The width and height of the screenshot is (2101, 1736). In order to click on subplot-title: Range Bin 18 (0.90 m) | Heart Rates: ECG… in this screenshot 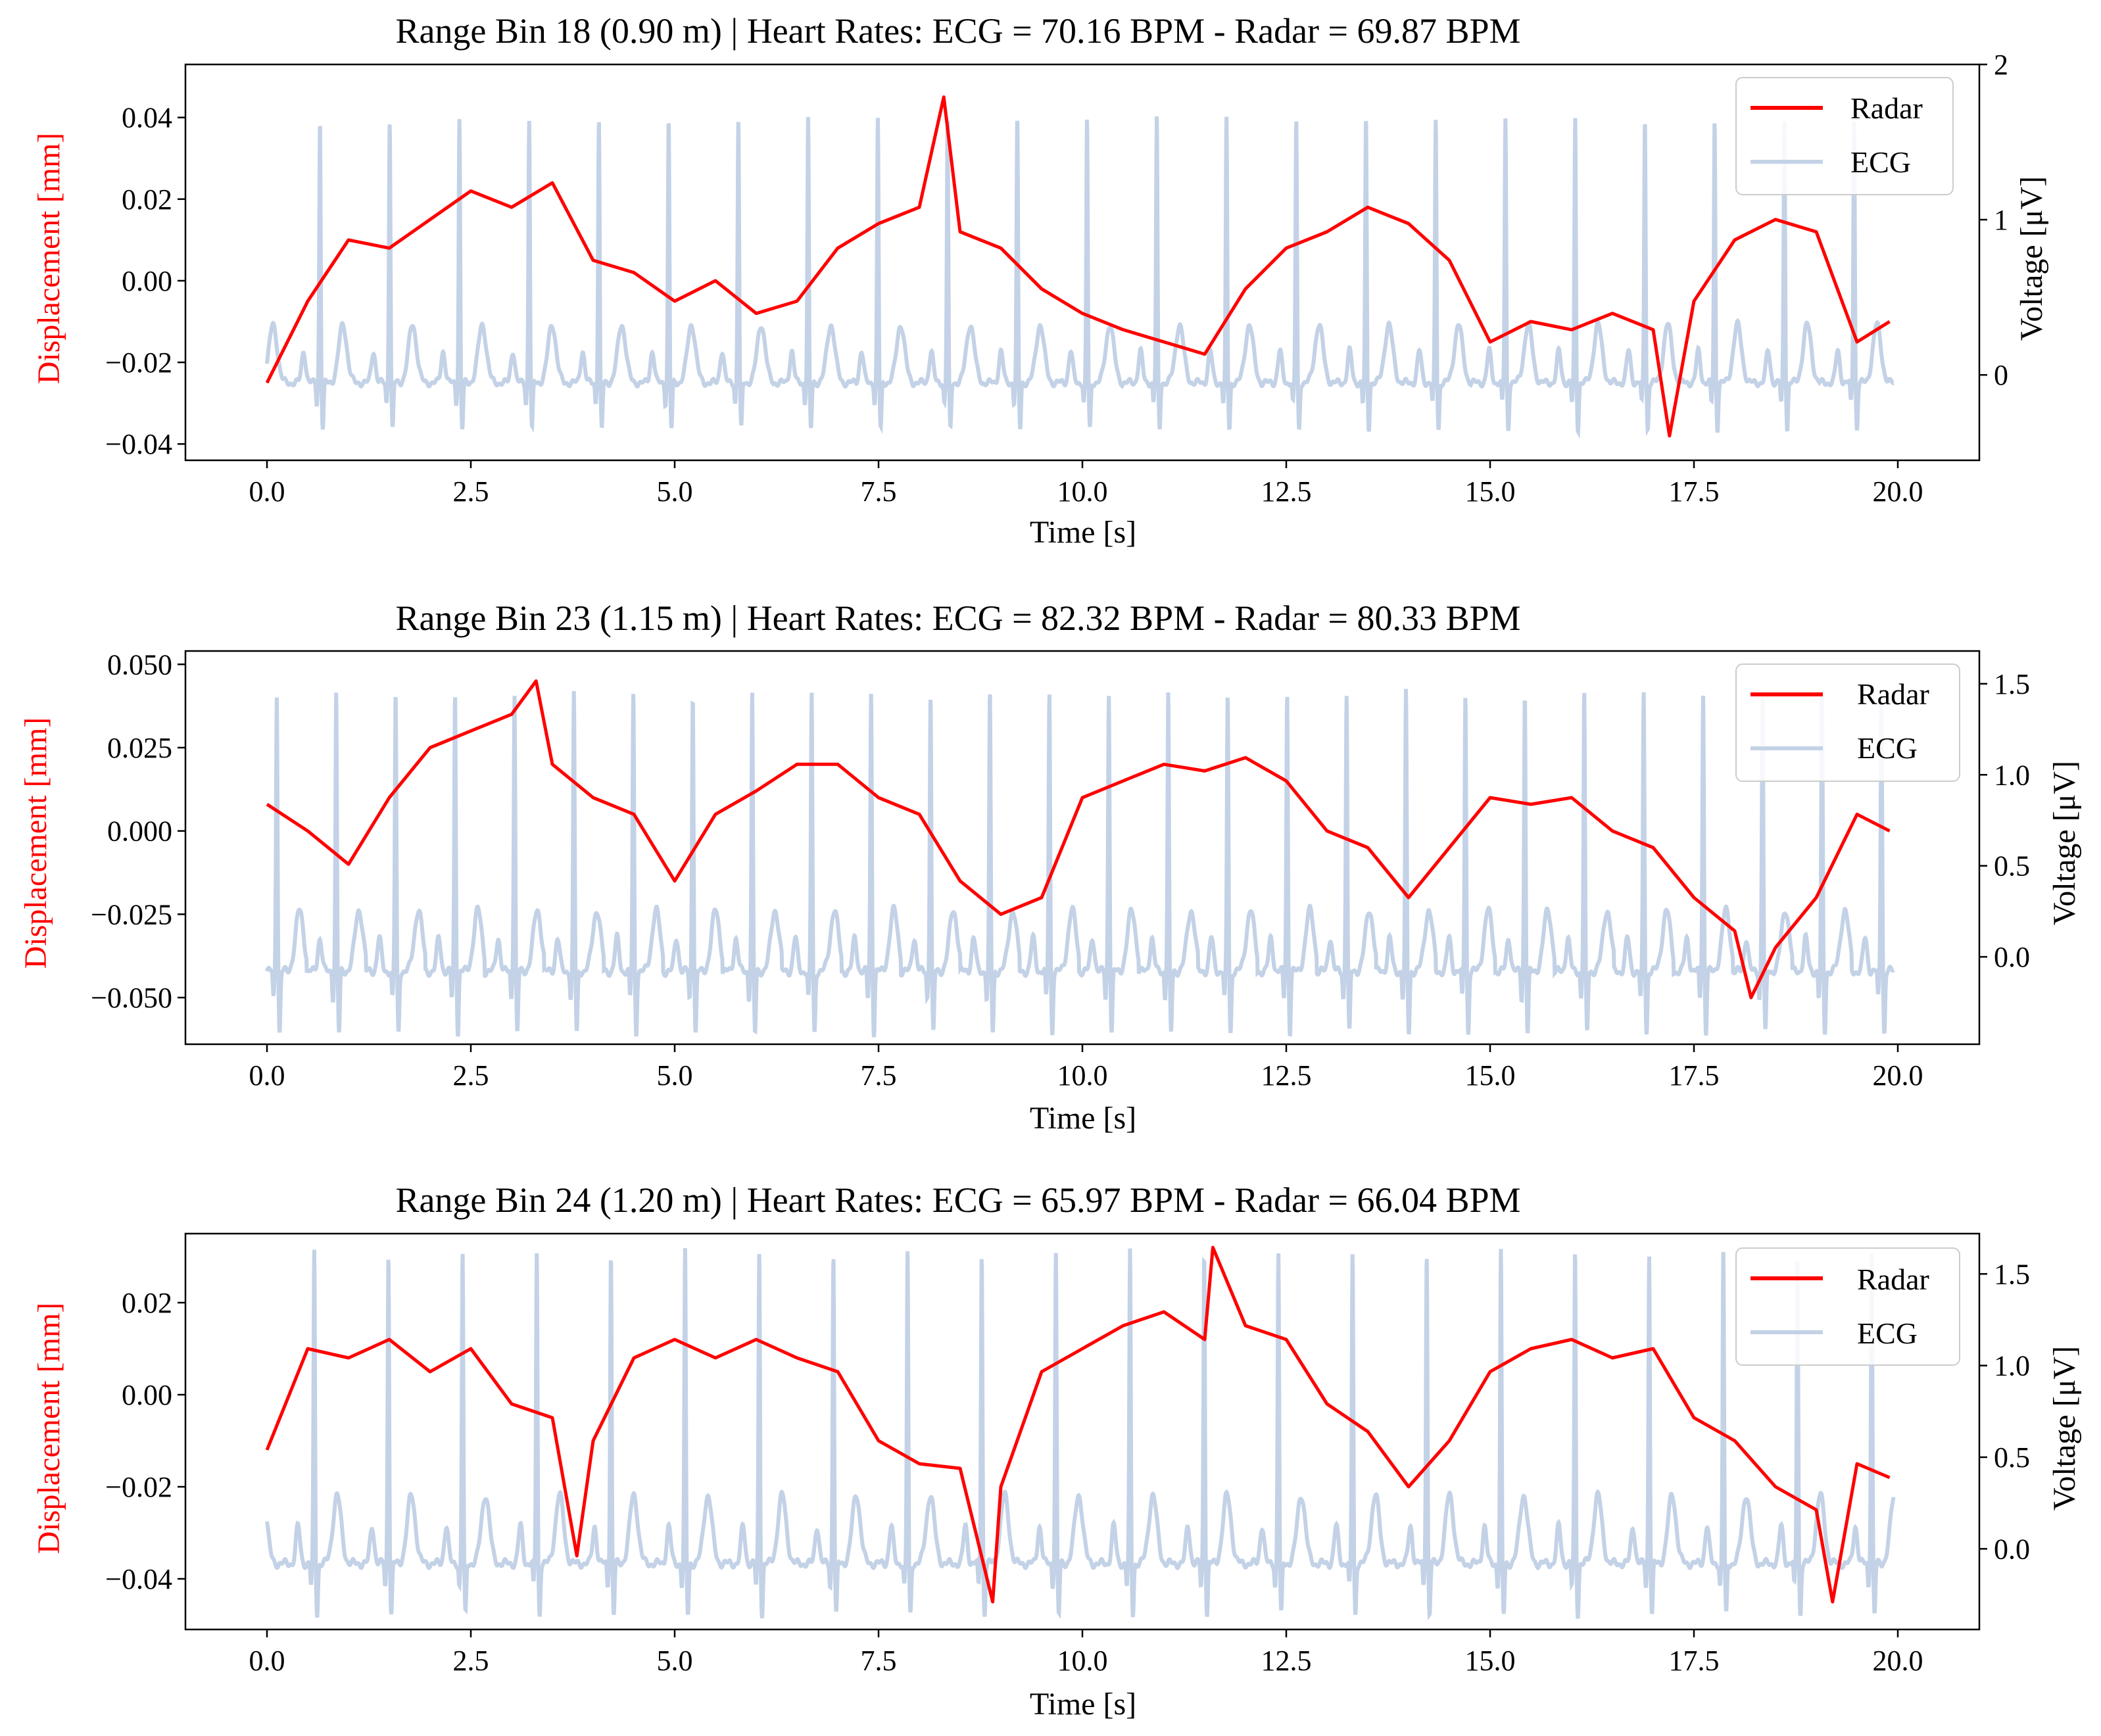, I will do `click(957, 31)`.